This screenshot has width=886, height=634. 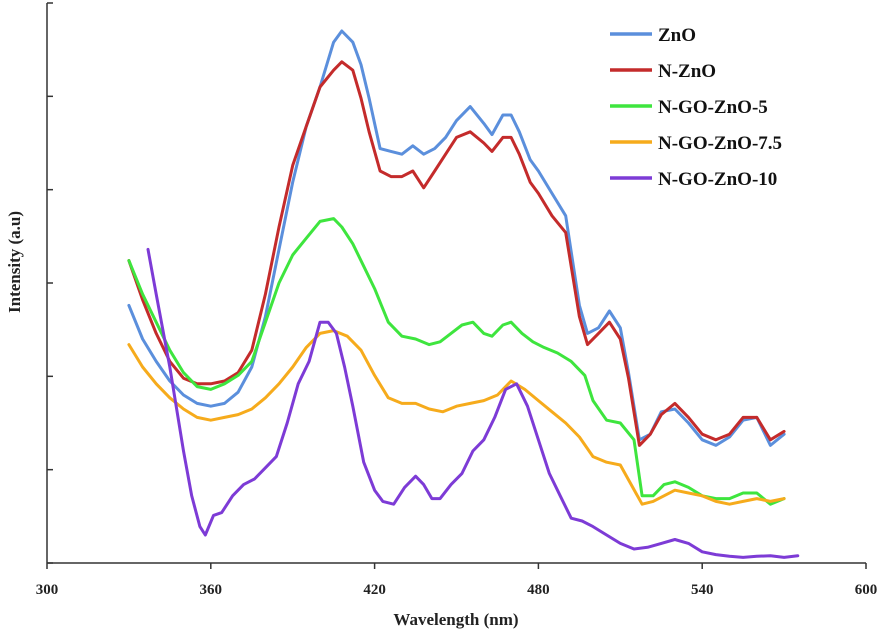 What do you see at coordinates (677, 35) in the screenshot?
I see `legend-label: ZnO` at bounding box center [677, 35].